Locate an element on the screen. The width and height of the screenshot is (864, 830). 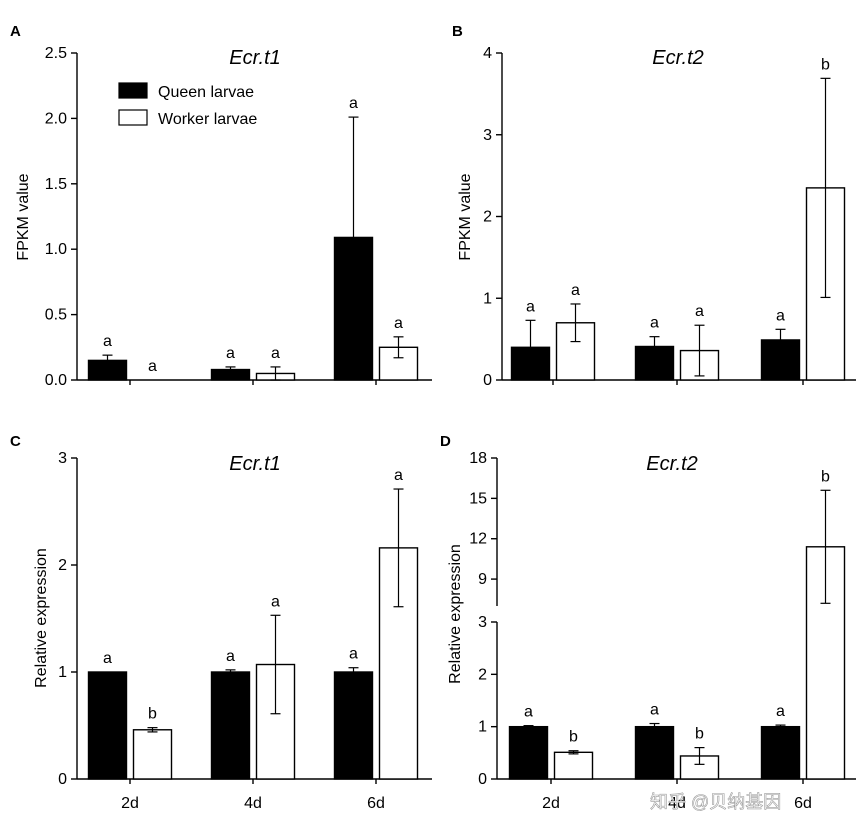
y-tick-label: 1.0 is located at coordinates (56, 249).